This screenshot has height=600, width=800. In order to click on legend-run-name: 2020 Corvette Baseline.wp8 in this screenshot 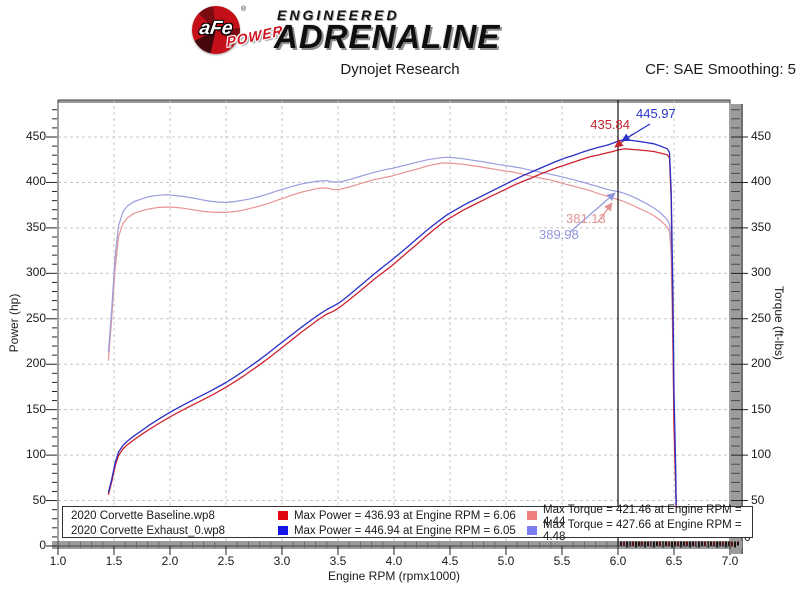, I will do `click(143, 515)`.